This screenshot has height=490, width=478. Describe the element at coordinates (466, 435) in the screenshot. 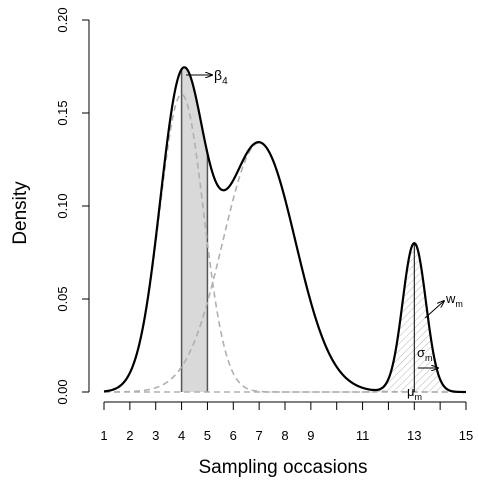

I see `x-tick-label: 15` at that location.